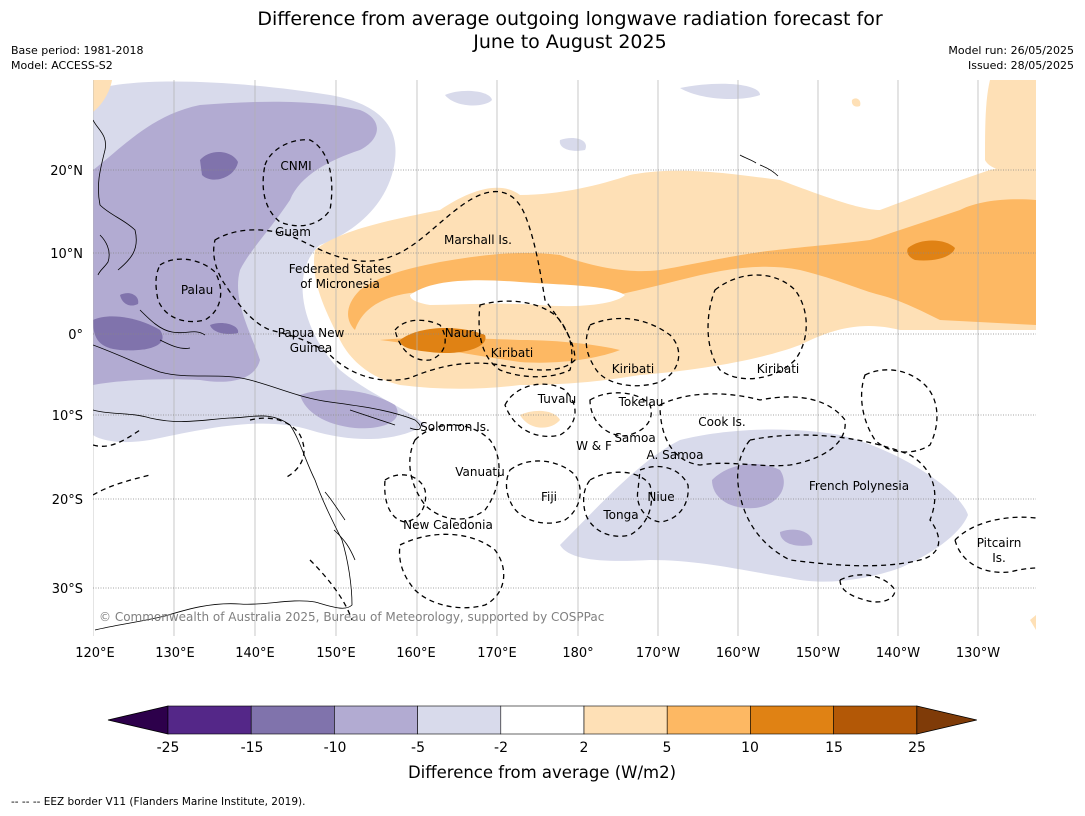 The width and height of the screenshot is (1085, 816). Describe the element at coordinates (480, 472) in the screenshot. I see `place-label: Vanuatu` at that location.